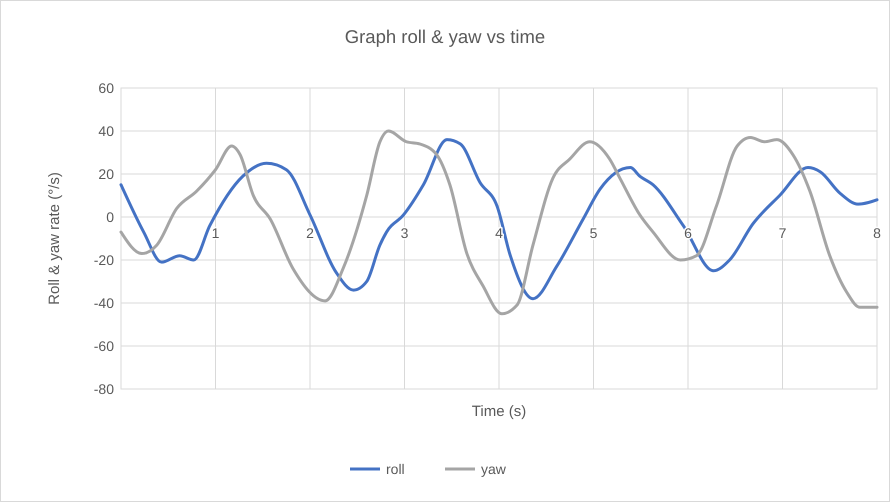 Image resolution: width=890 pixels, height=502 pixels. Describe the element at coordinates (688, 233) in the screenshot. I see `x-tick-label: 6` at that location.